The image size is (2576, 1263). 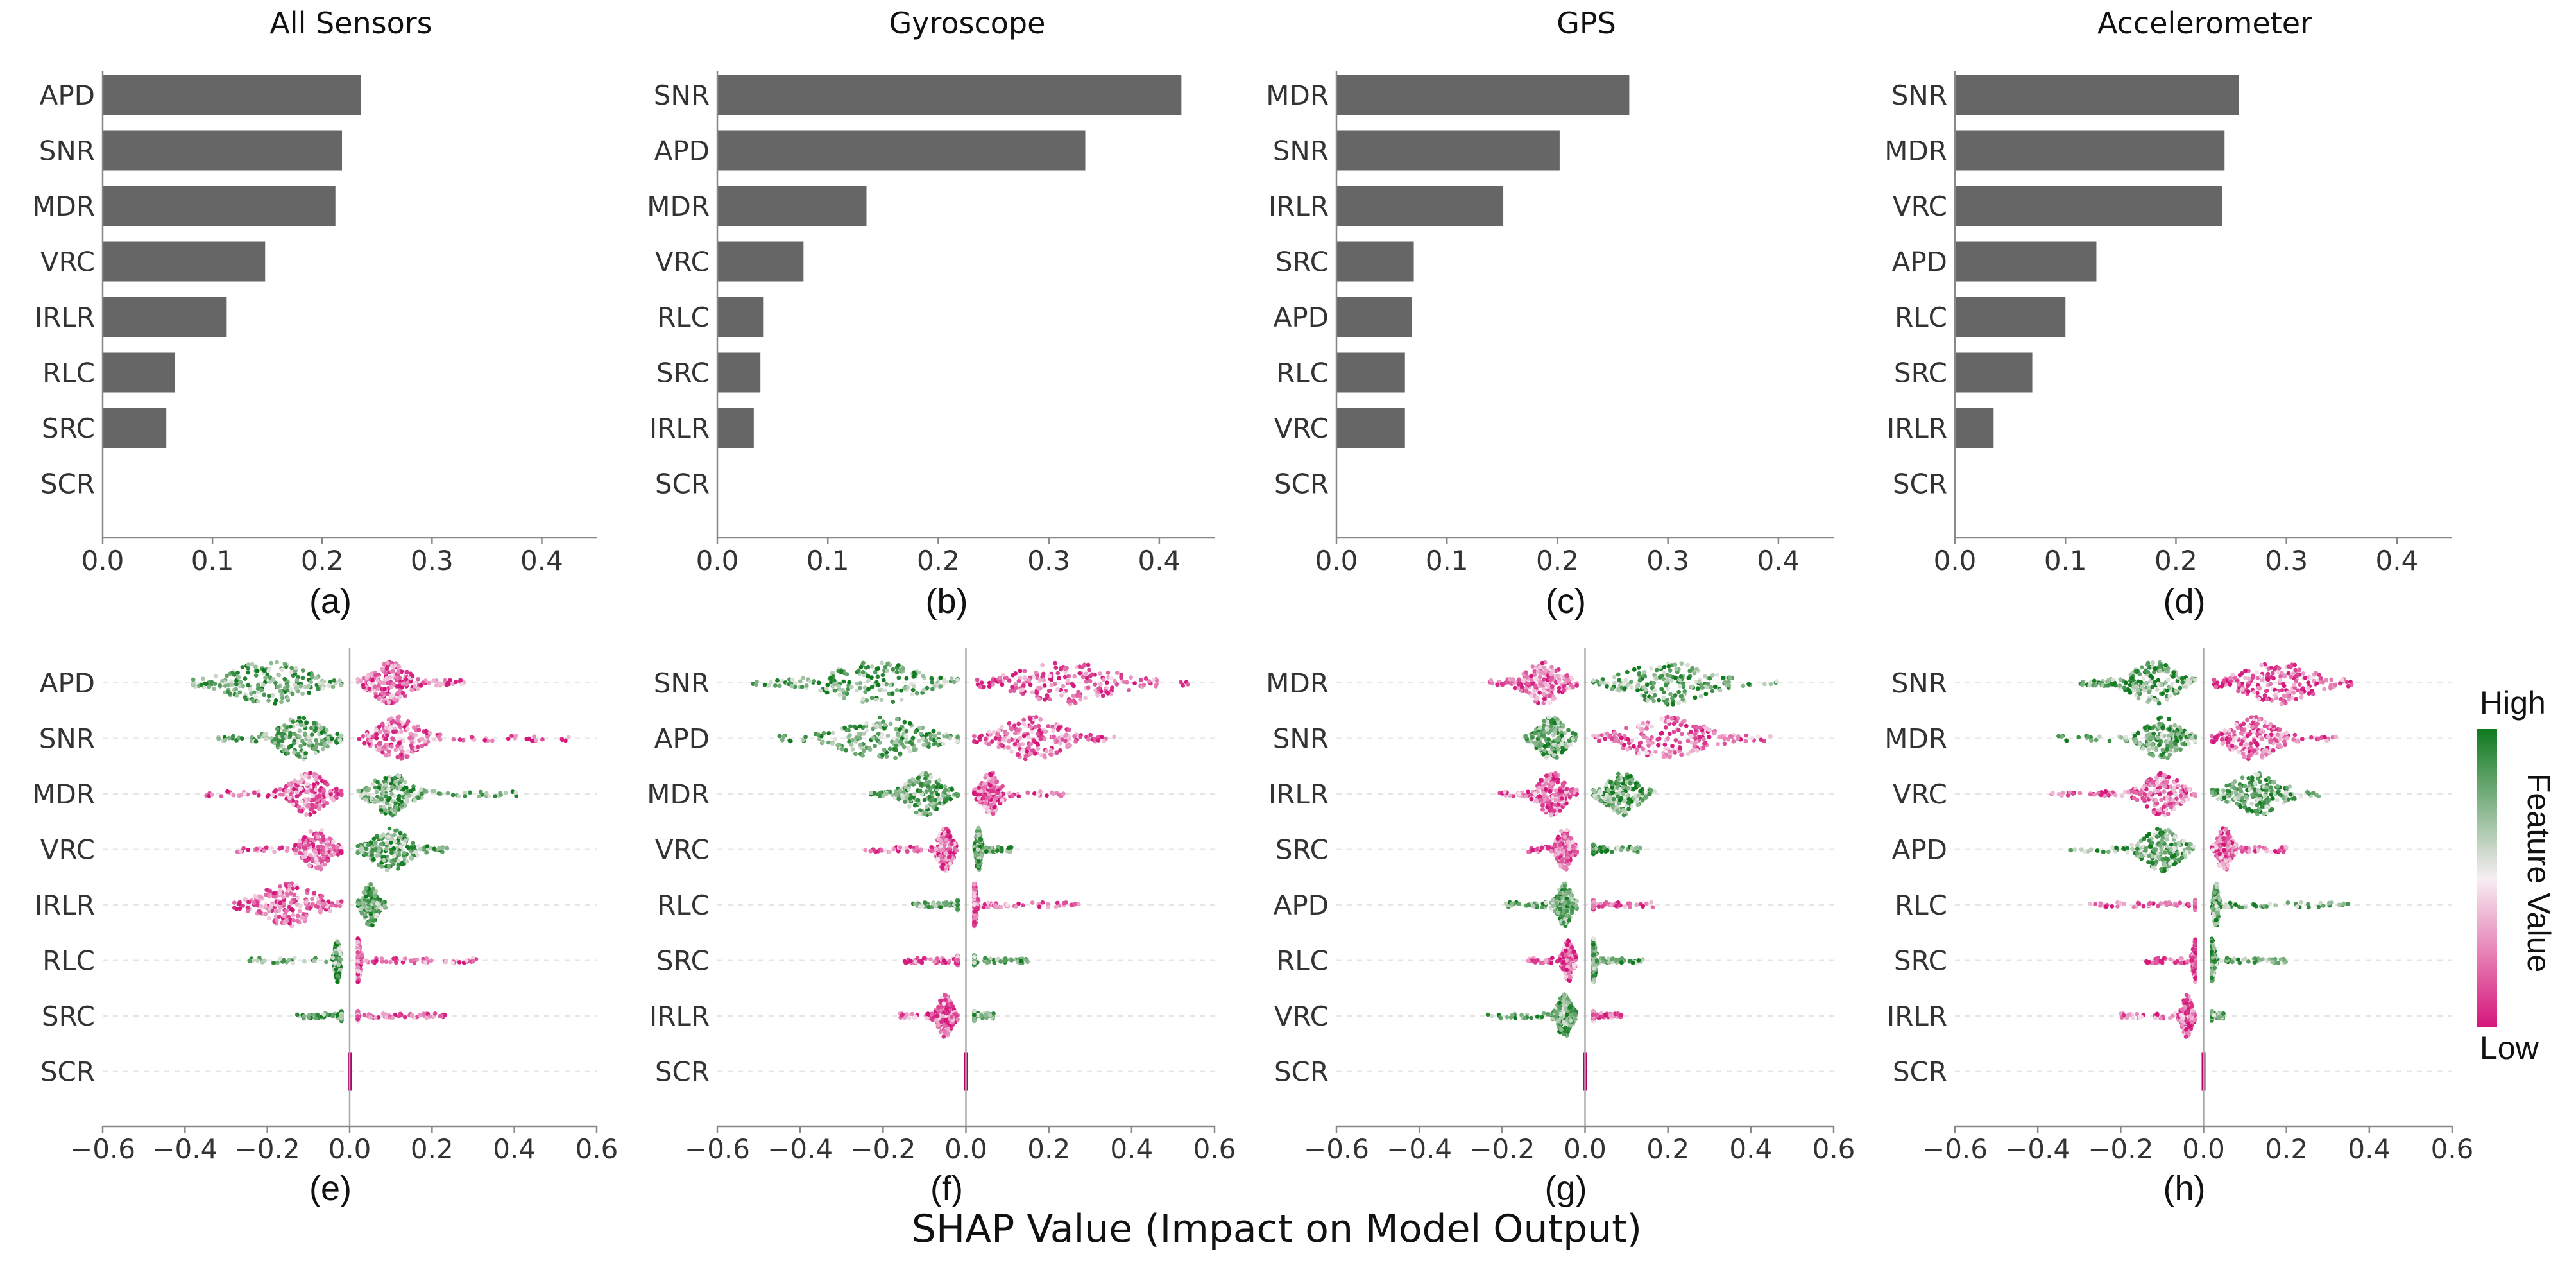 What do you see at coordinates (2026, 261) in the screenshot?
I see `bar` at bounding box center [2026, 261].